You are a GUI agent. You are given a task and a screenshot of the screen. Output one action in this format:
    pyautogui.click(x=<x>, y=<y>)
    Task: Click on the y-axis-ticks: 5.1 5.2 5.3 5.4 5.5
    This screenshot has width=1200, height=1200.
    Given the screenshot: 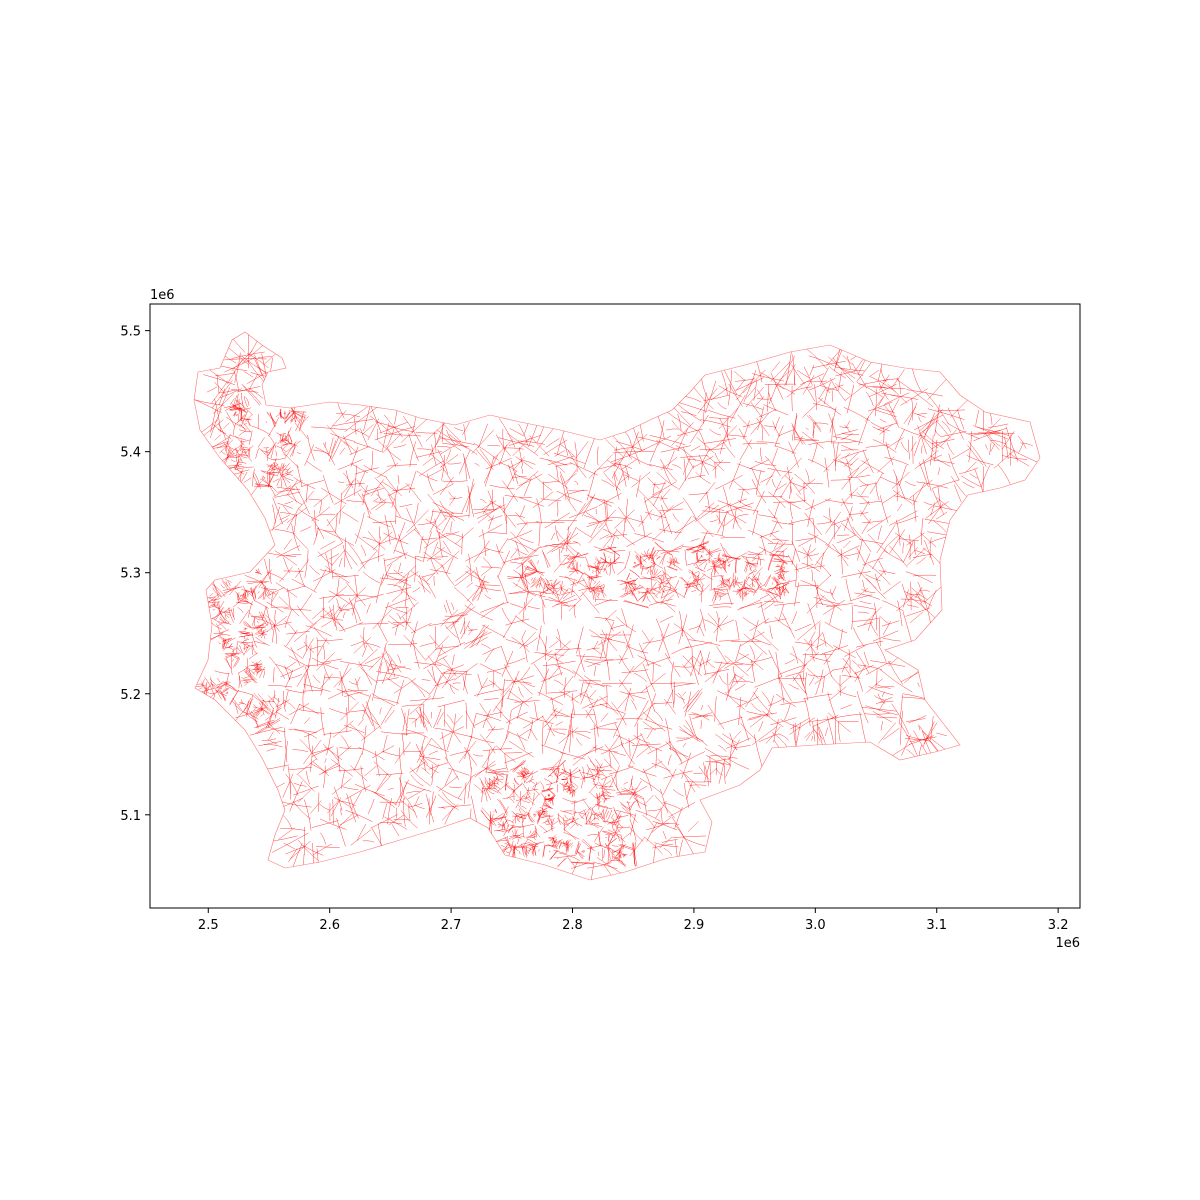 What is the action you would take?
    pyautogui.click(x=135, y=574)
    